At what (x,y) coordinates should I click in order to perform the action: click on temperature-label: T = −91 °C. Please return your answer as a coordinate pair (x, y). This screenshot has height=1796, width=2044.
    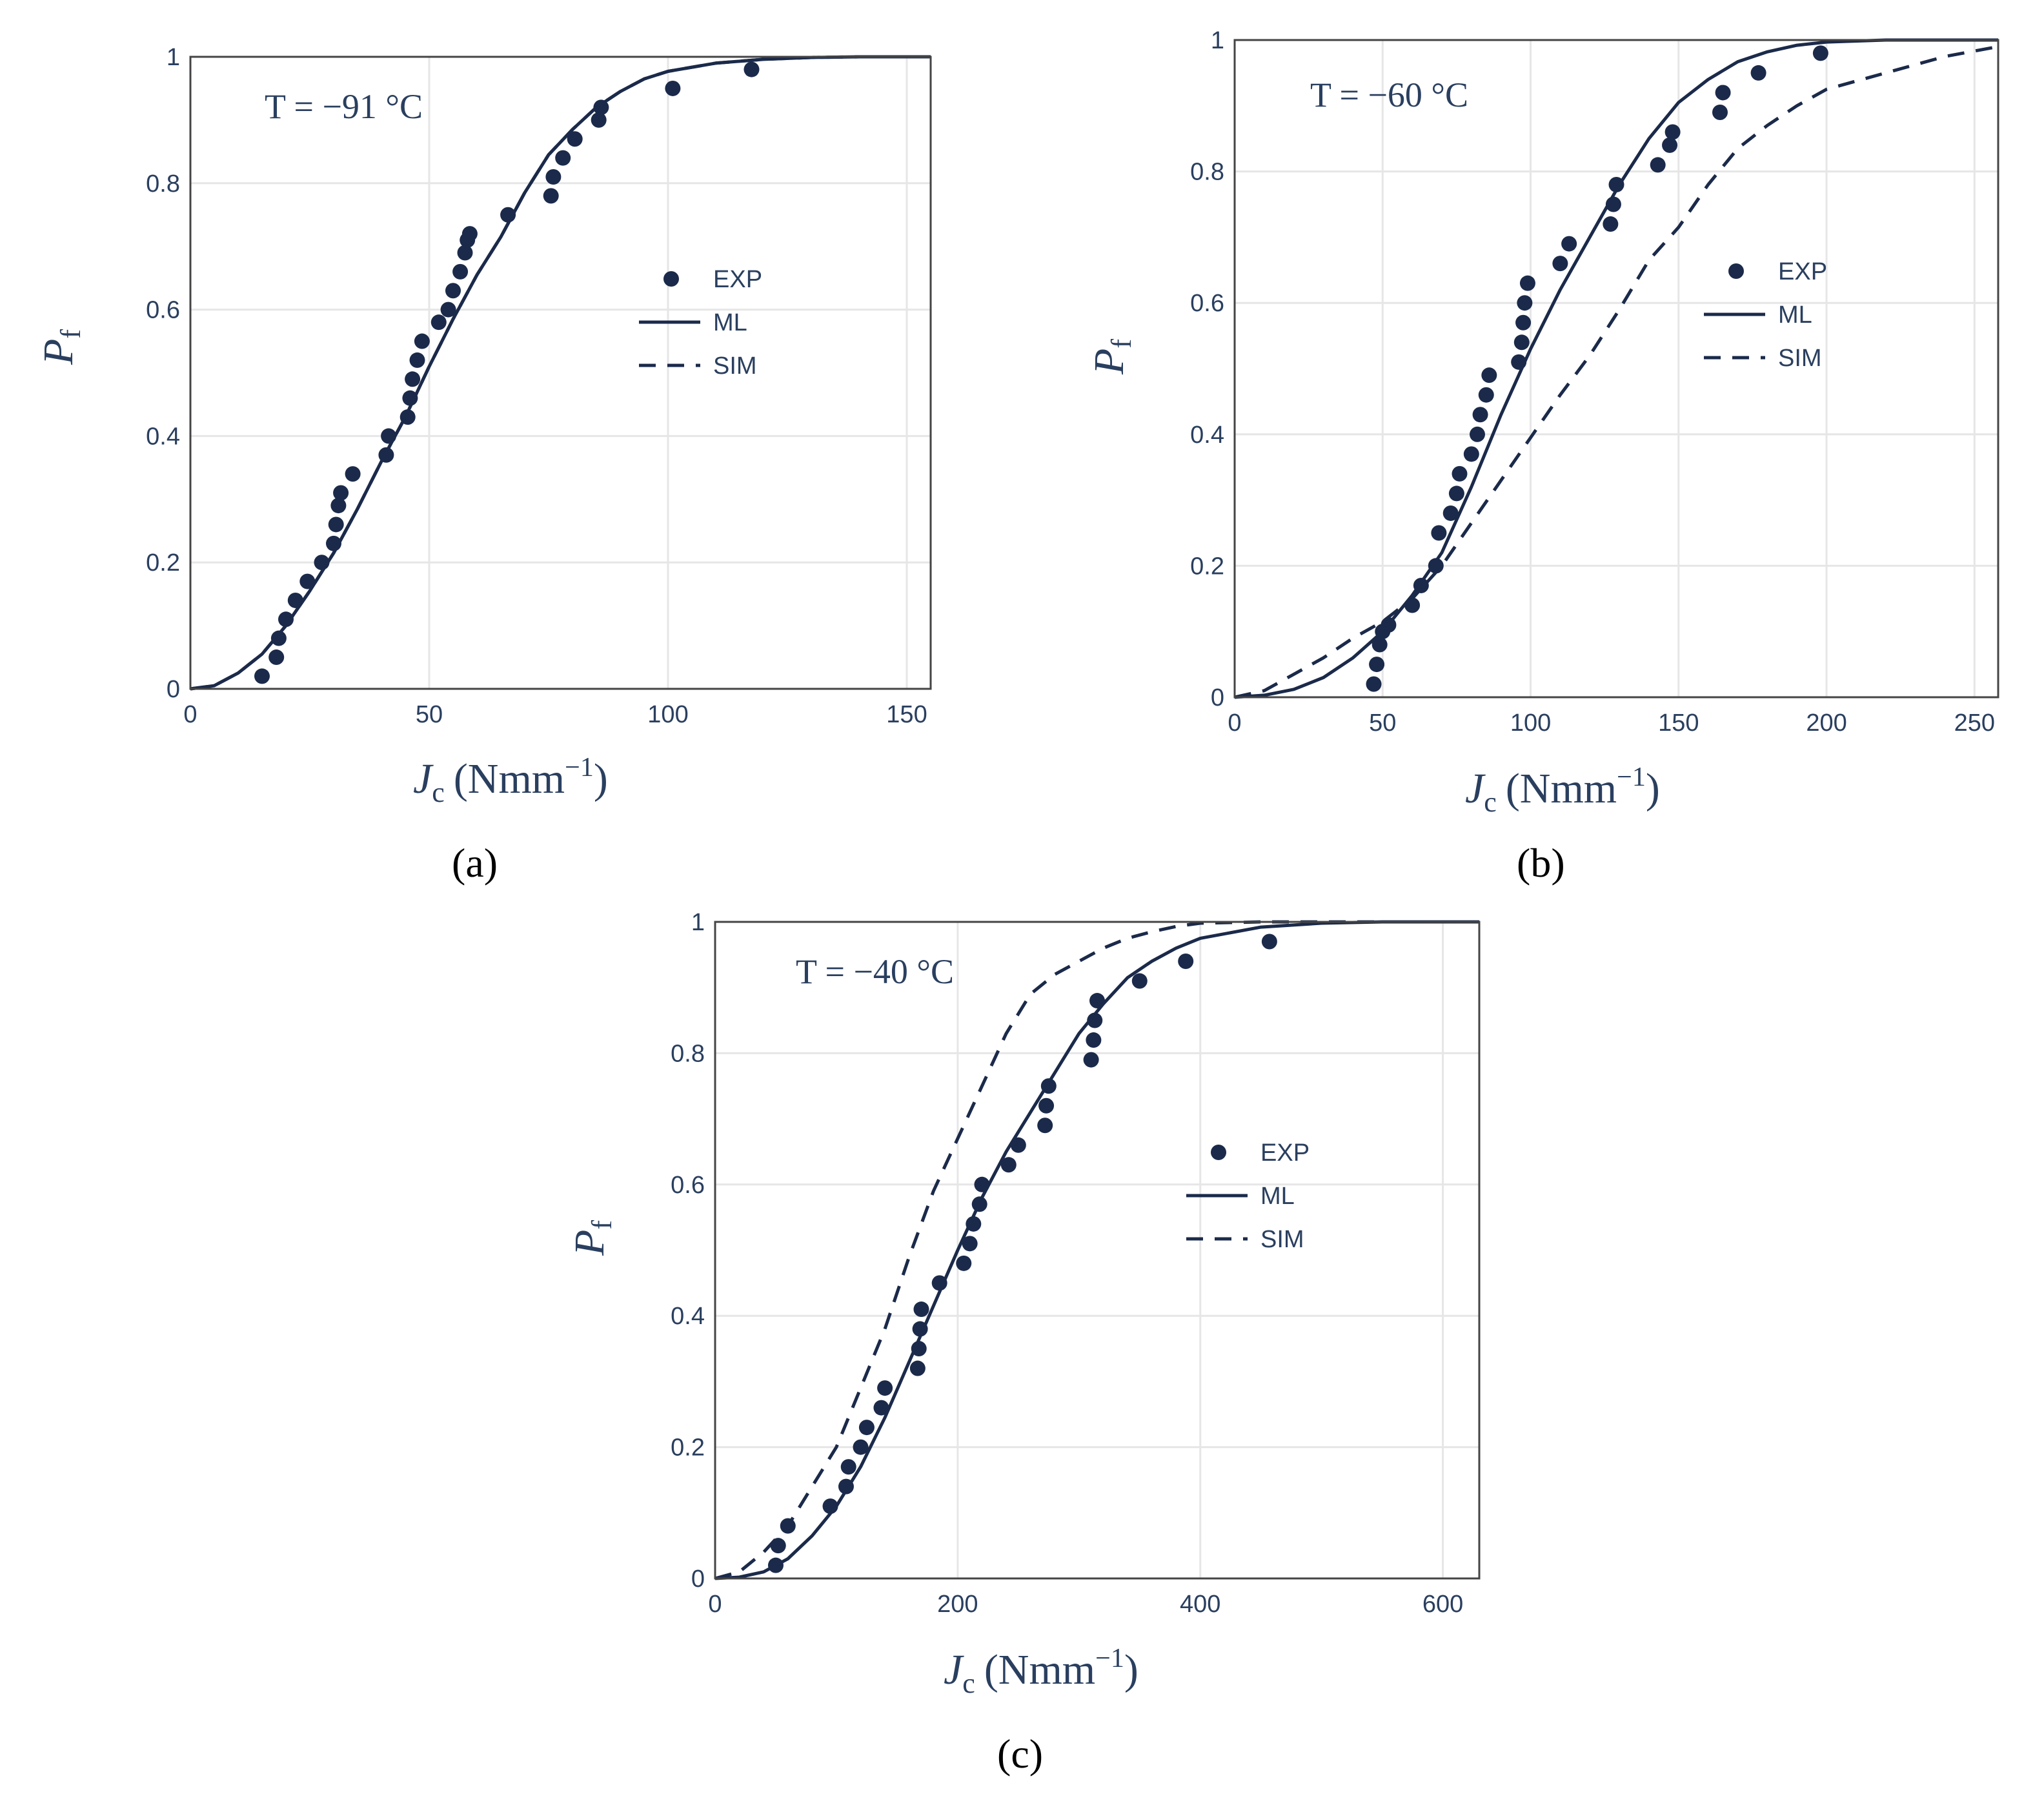
    Looking at the image, I should click on (344, 106).